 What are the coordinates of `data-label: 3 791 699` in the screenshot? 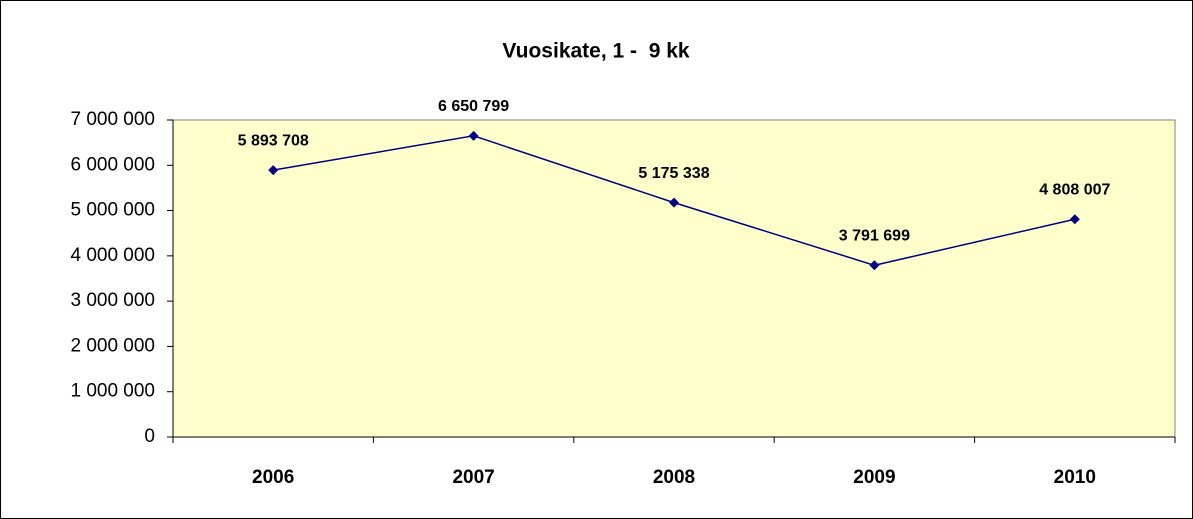 It's located at (874, 236).